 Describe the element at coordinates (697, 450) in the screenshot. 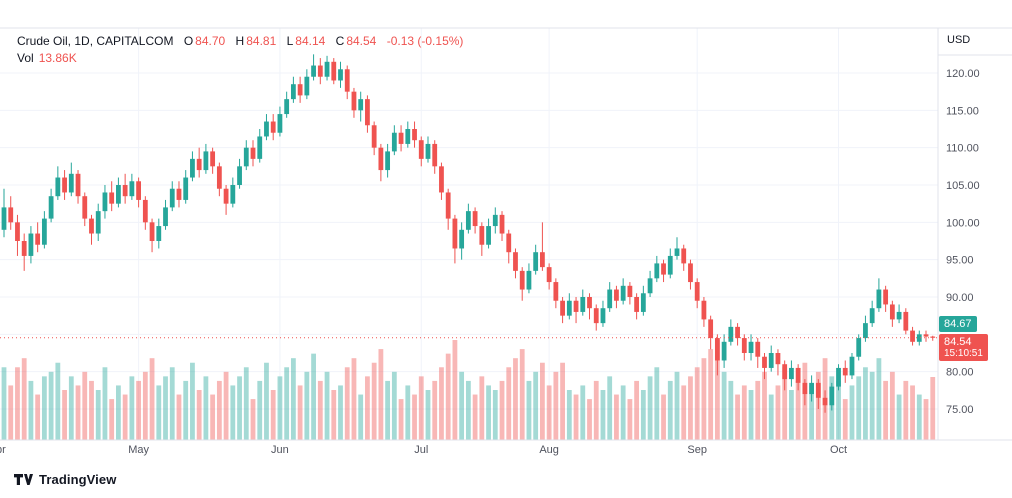

I see `month-label: Sep` at that location.